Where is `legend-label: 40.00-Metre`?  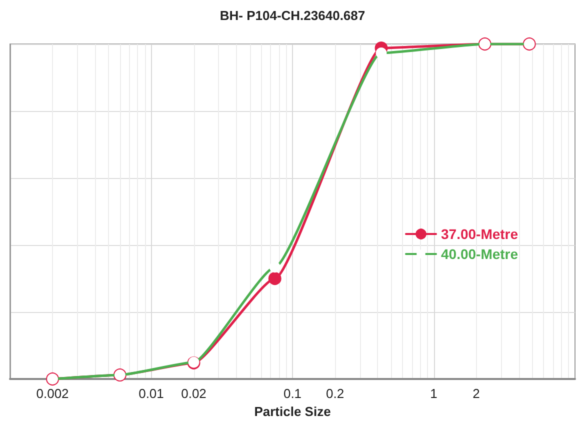
legend-label: 40.00-Metre is located at coordinates (479, 254).